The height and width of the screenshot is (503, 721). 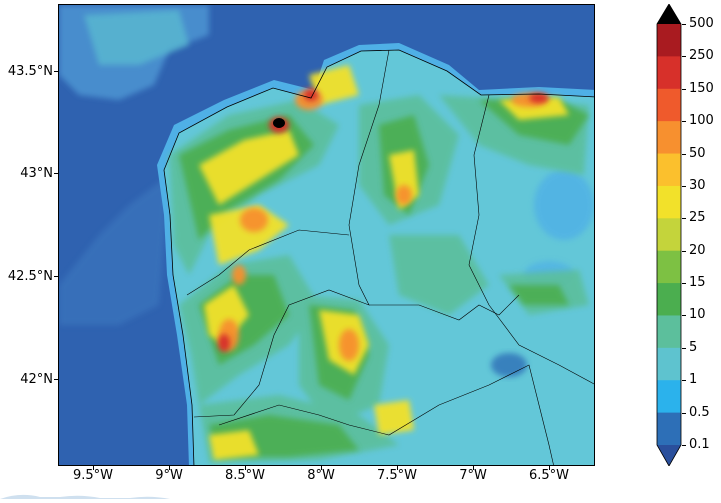 What do you see at coordinates (93, 475) in the screenshot?
I see `x-tick-label: 9.5°W` at bounding box center [93, 475].